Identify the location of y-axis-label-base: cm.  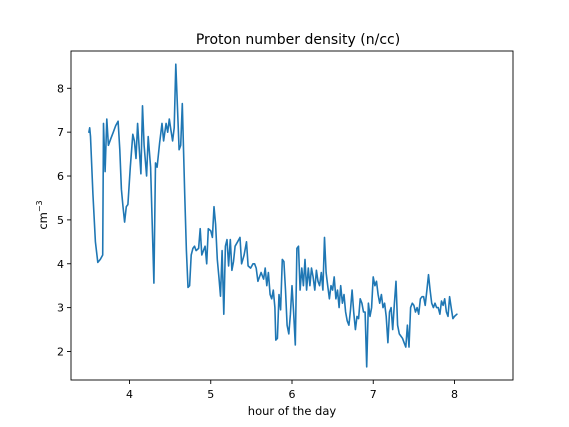
(43, 221).